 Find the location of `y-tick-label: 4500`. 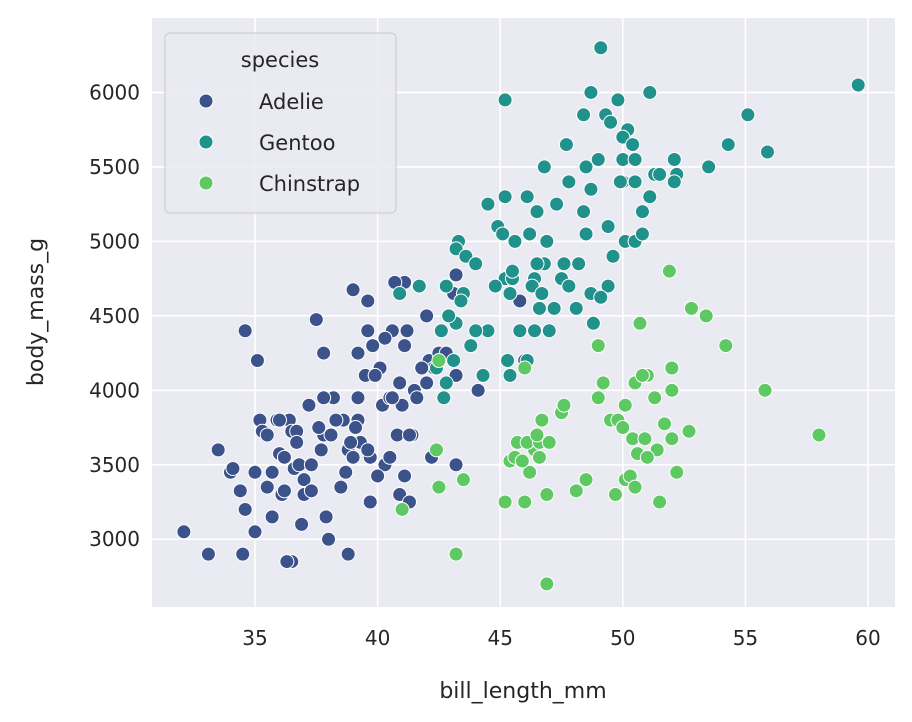

y-tick-label: 4500 is located at coordinates (114, 316).